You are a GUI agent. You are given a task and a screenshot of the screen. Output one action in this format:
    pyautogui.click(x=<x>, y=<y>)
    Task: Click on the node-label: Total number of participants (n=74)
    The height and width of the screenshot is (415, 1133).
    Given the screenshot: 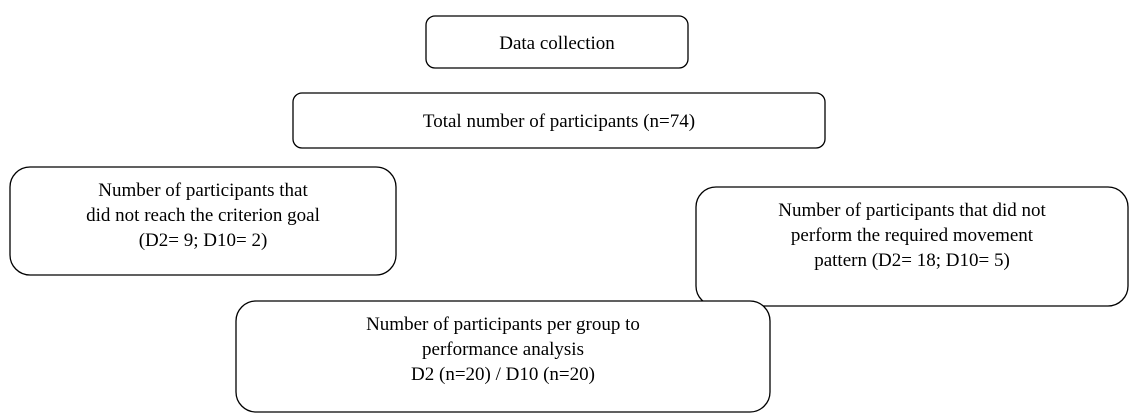 What is the action you would take?
    pyautogui.click(x=559, y=121)
    